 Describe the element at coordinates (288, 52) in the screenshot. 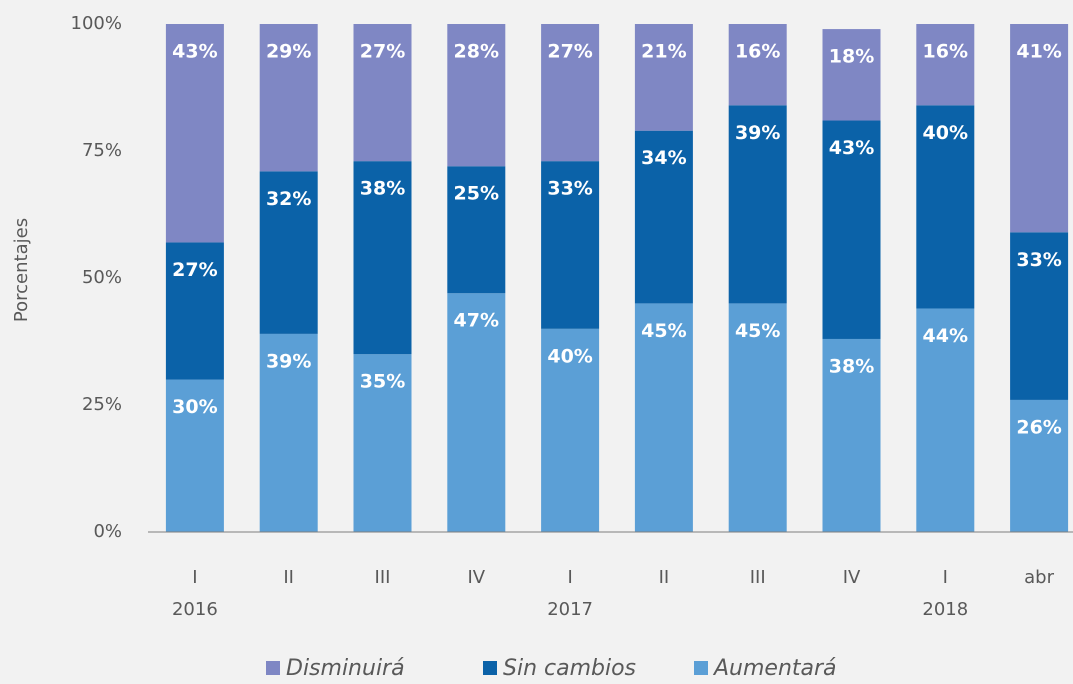

I see `value-label: 29%` at that location.